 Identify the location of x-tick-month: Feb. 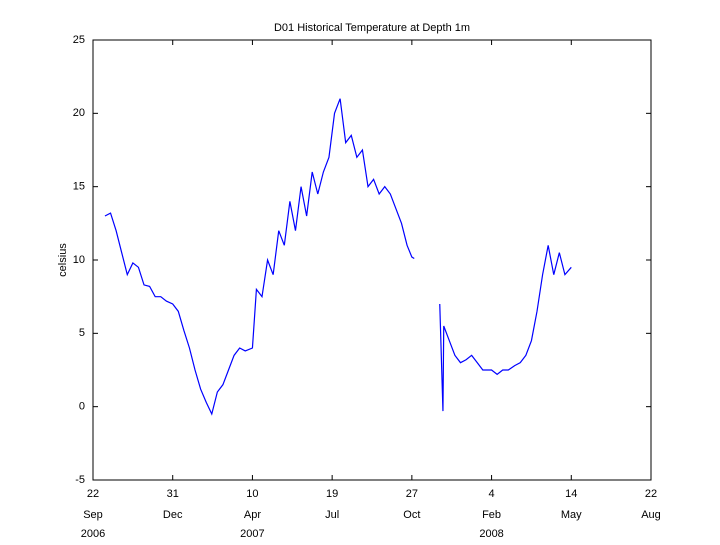
(491, 515).